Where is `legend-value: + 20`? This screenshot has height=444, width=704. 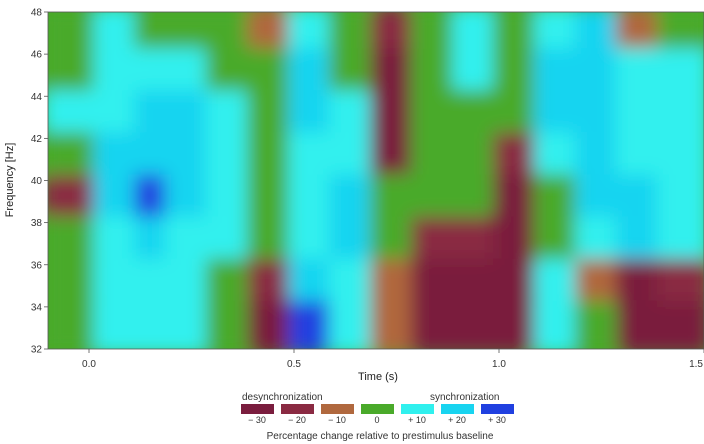
legend-value: + 20 is located at coordinates (457, 420).